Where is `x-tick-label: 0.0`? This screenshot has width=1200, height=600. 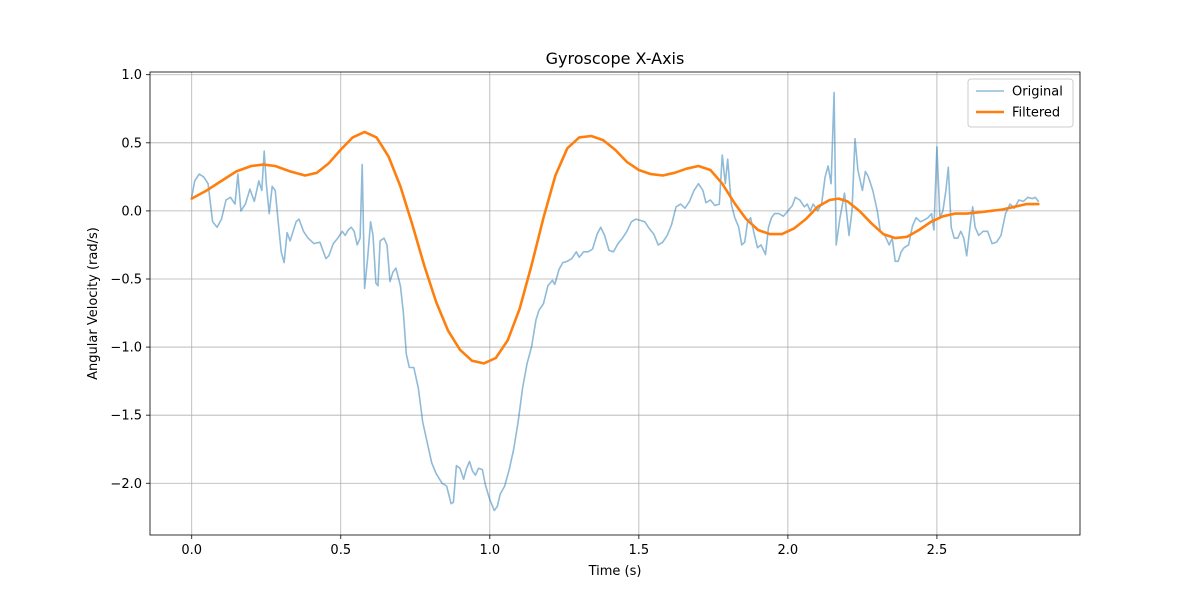 x-tick-label: 0.0 is located at coordinates (191, 550).